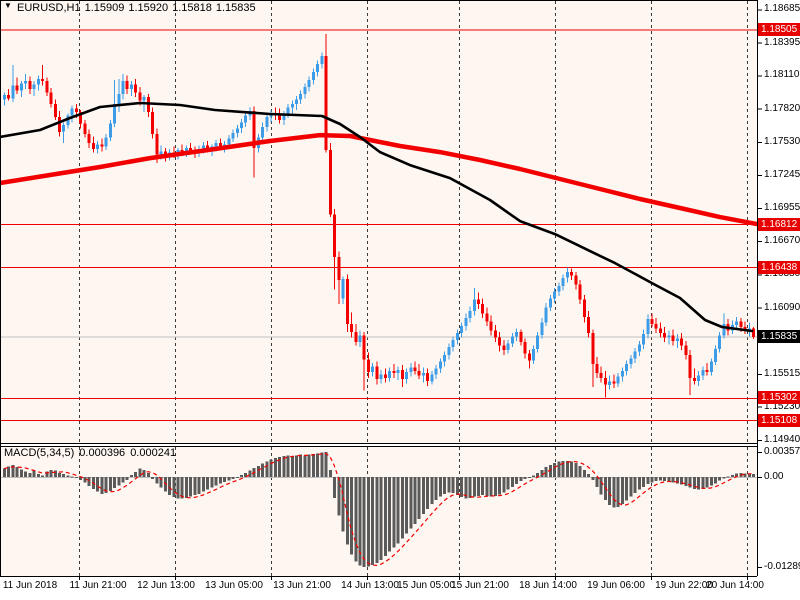  What do you see at coordinates (39, 453) in the screenshot?
I see `macd-name: MACD(5,34,5)` at bounding box center [39, 453].